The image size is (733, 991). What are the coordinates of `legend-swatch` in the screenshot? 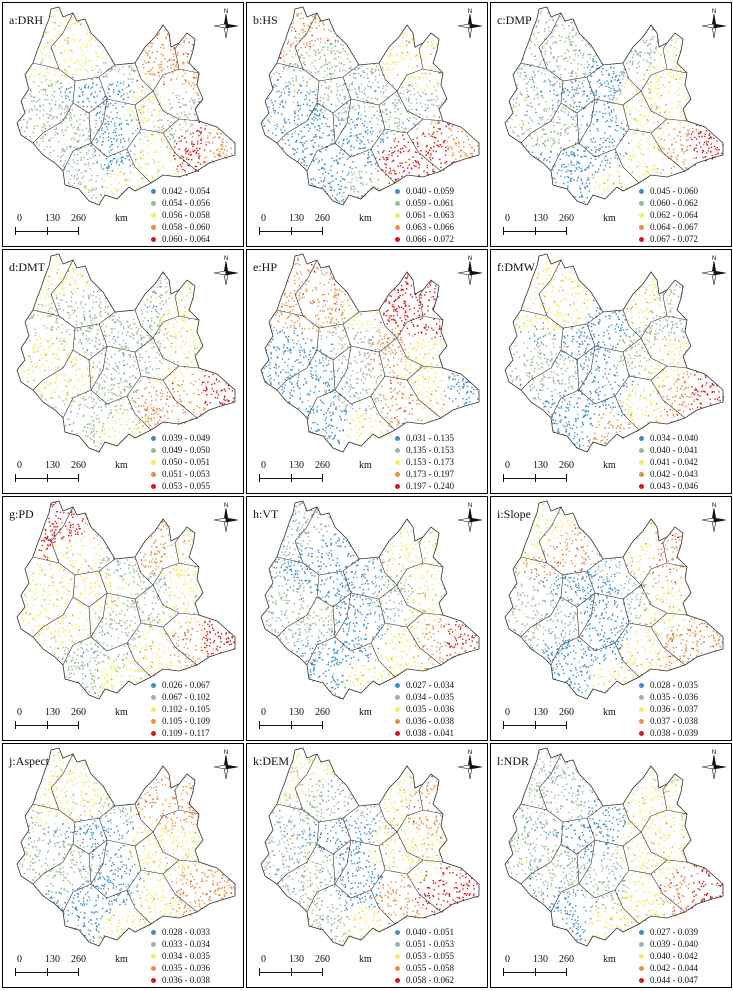 It's located at (397, 239).